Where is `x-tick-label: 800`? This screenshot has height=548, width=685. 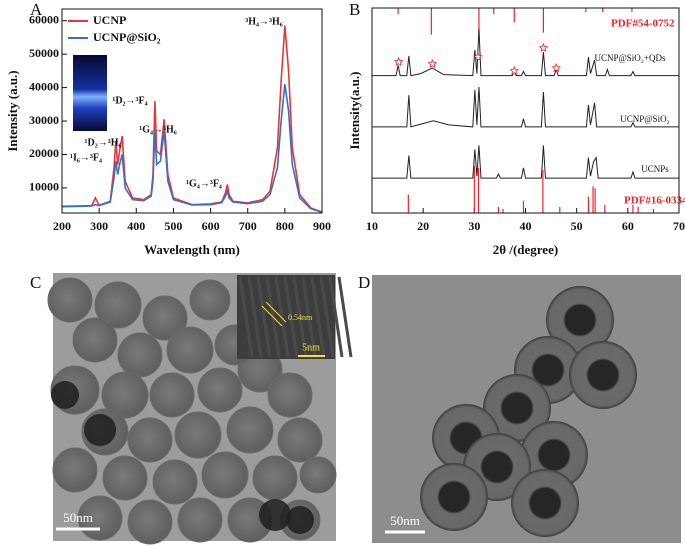 x-tick-label: 800 is located at coordinates (285, 226).